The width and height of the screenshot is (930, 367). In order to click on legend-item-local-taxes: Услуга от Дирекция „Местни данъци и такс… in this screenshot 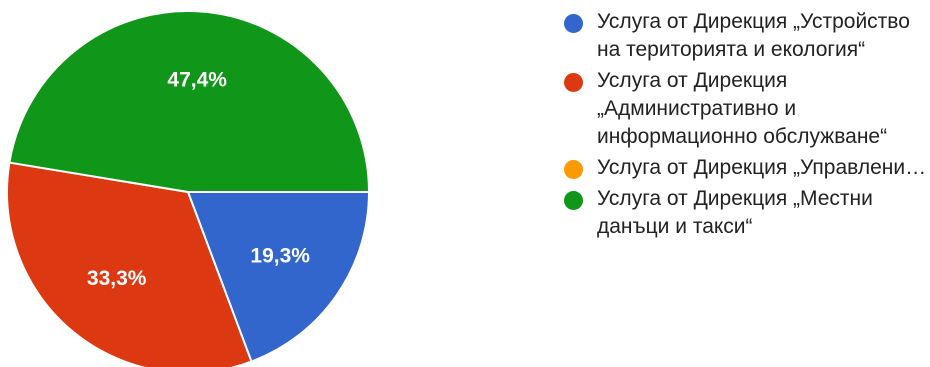, I will do `click(745, 213)`.